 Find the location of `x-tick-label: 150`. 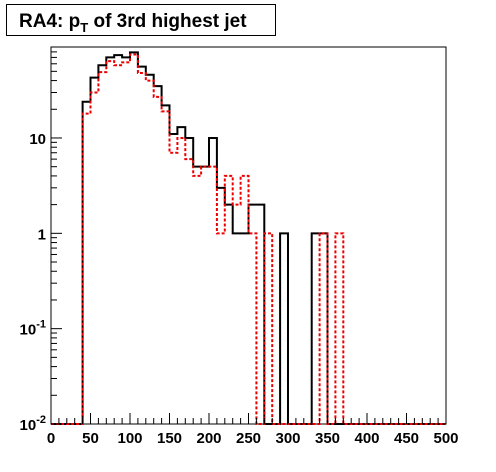

x-tick-label: 150 is located at coordinates (169, 438).